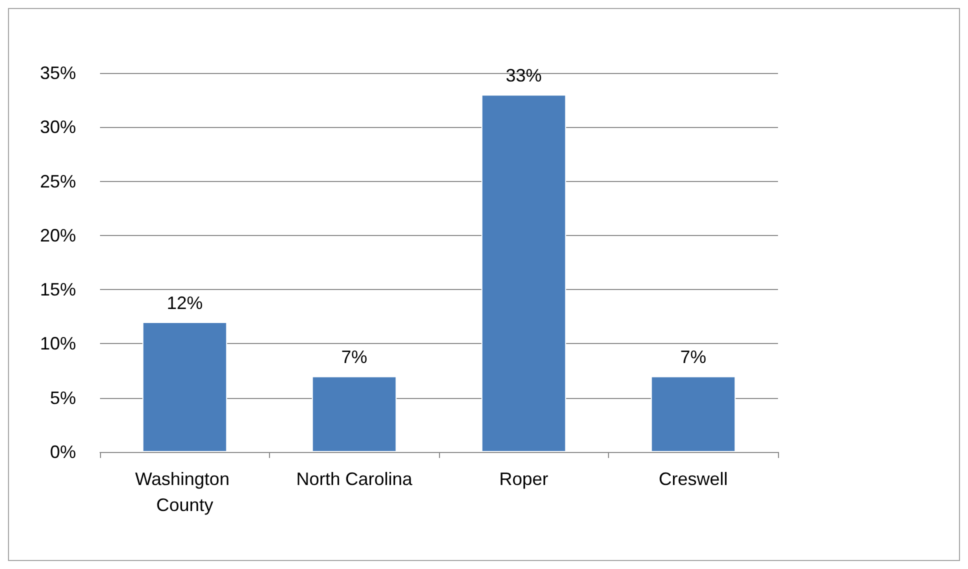  What do you see at coordinates (693, 479) in the screenshot?
I see `x-tick-label: Creswell` at bounding box center [693, 479].